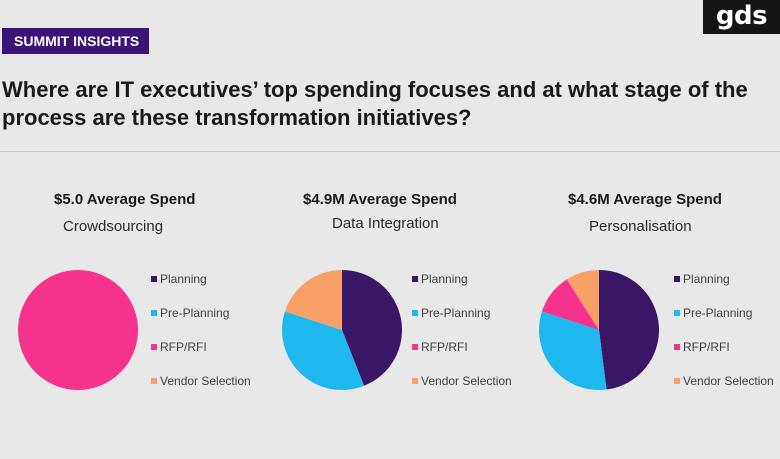 The height and width of the screenshot is (459, 780). I want to click on topic-label: Crowdsourcing, so click(113, 226).